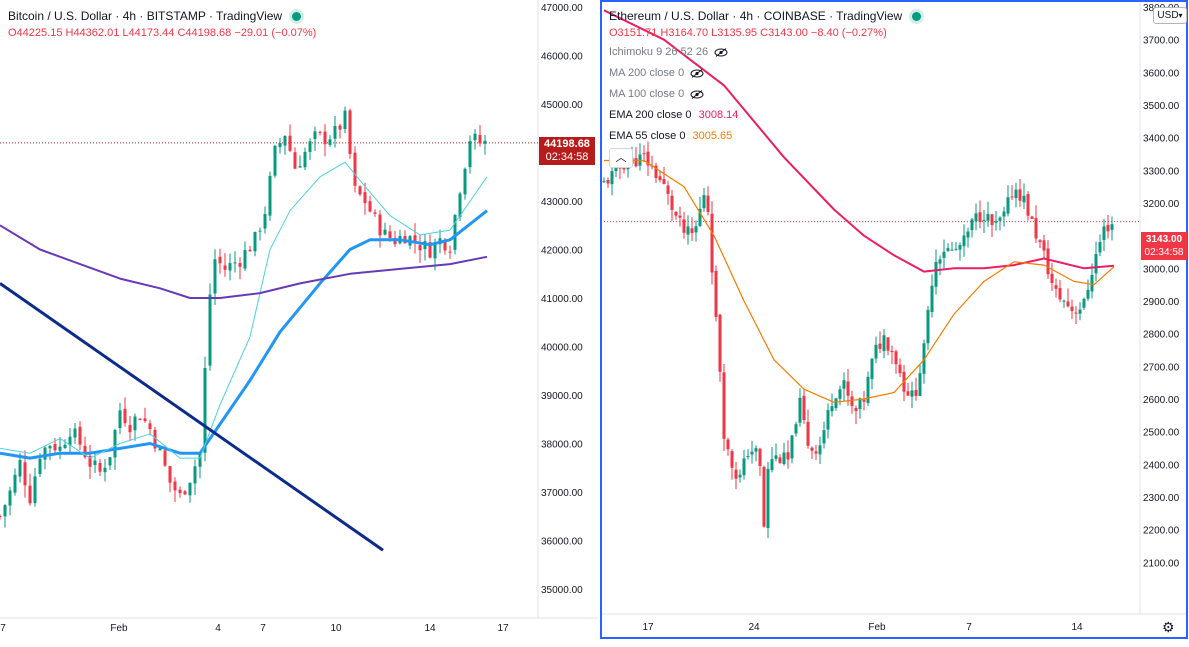  I want to click on eth-price-tag: 3143.00 02:34:58, so click(1164, 246).